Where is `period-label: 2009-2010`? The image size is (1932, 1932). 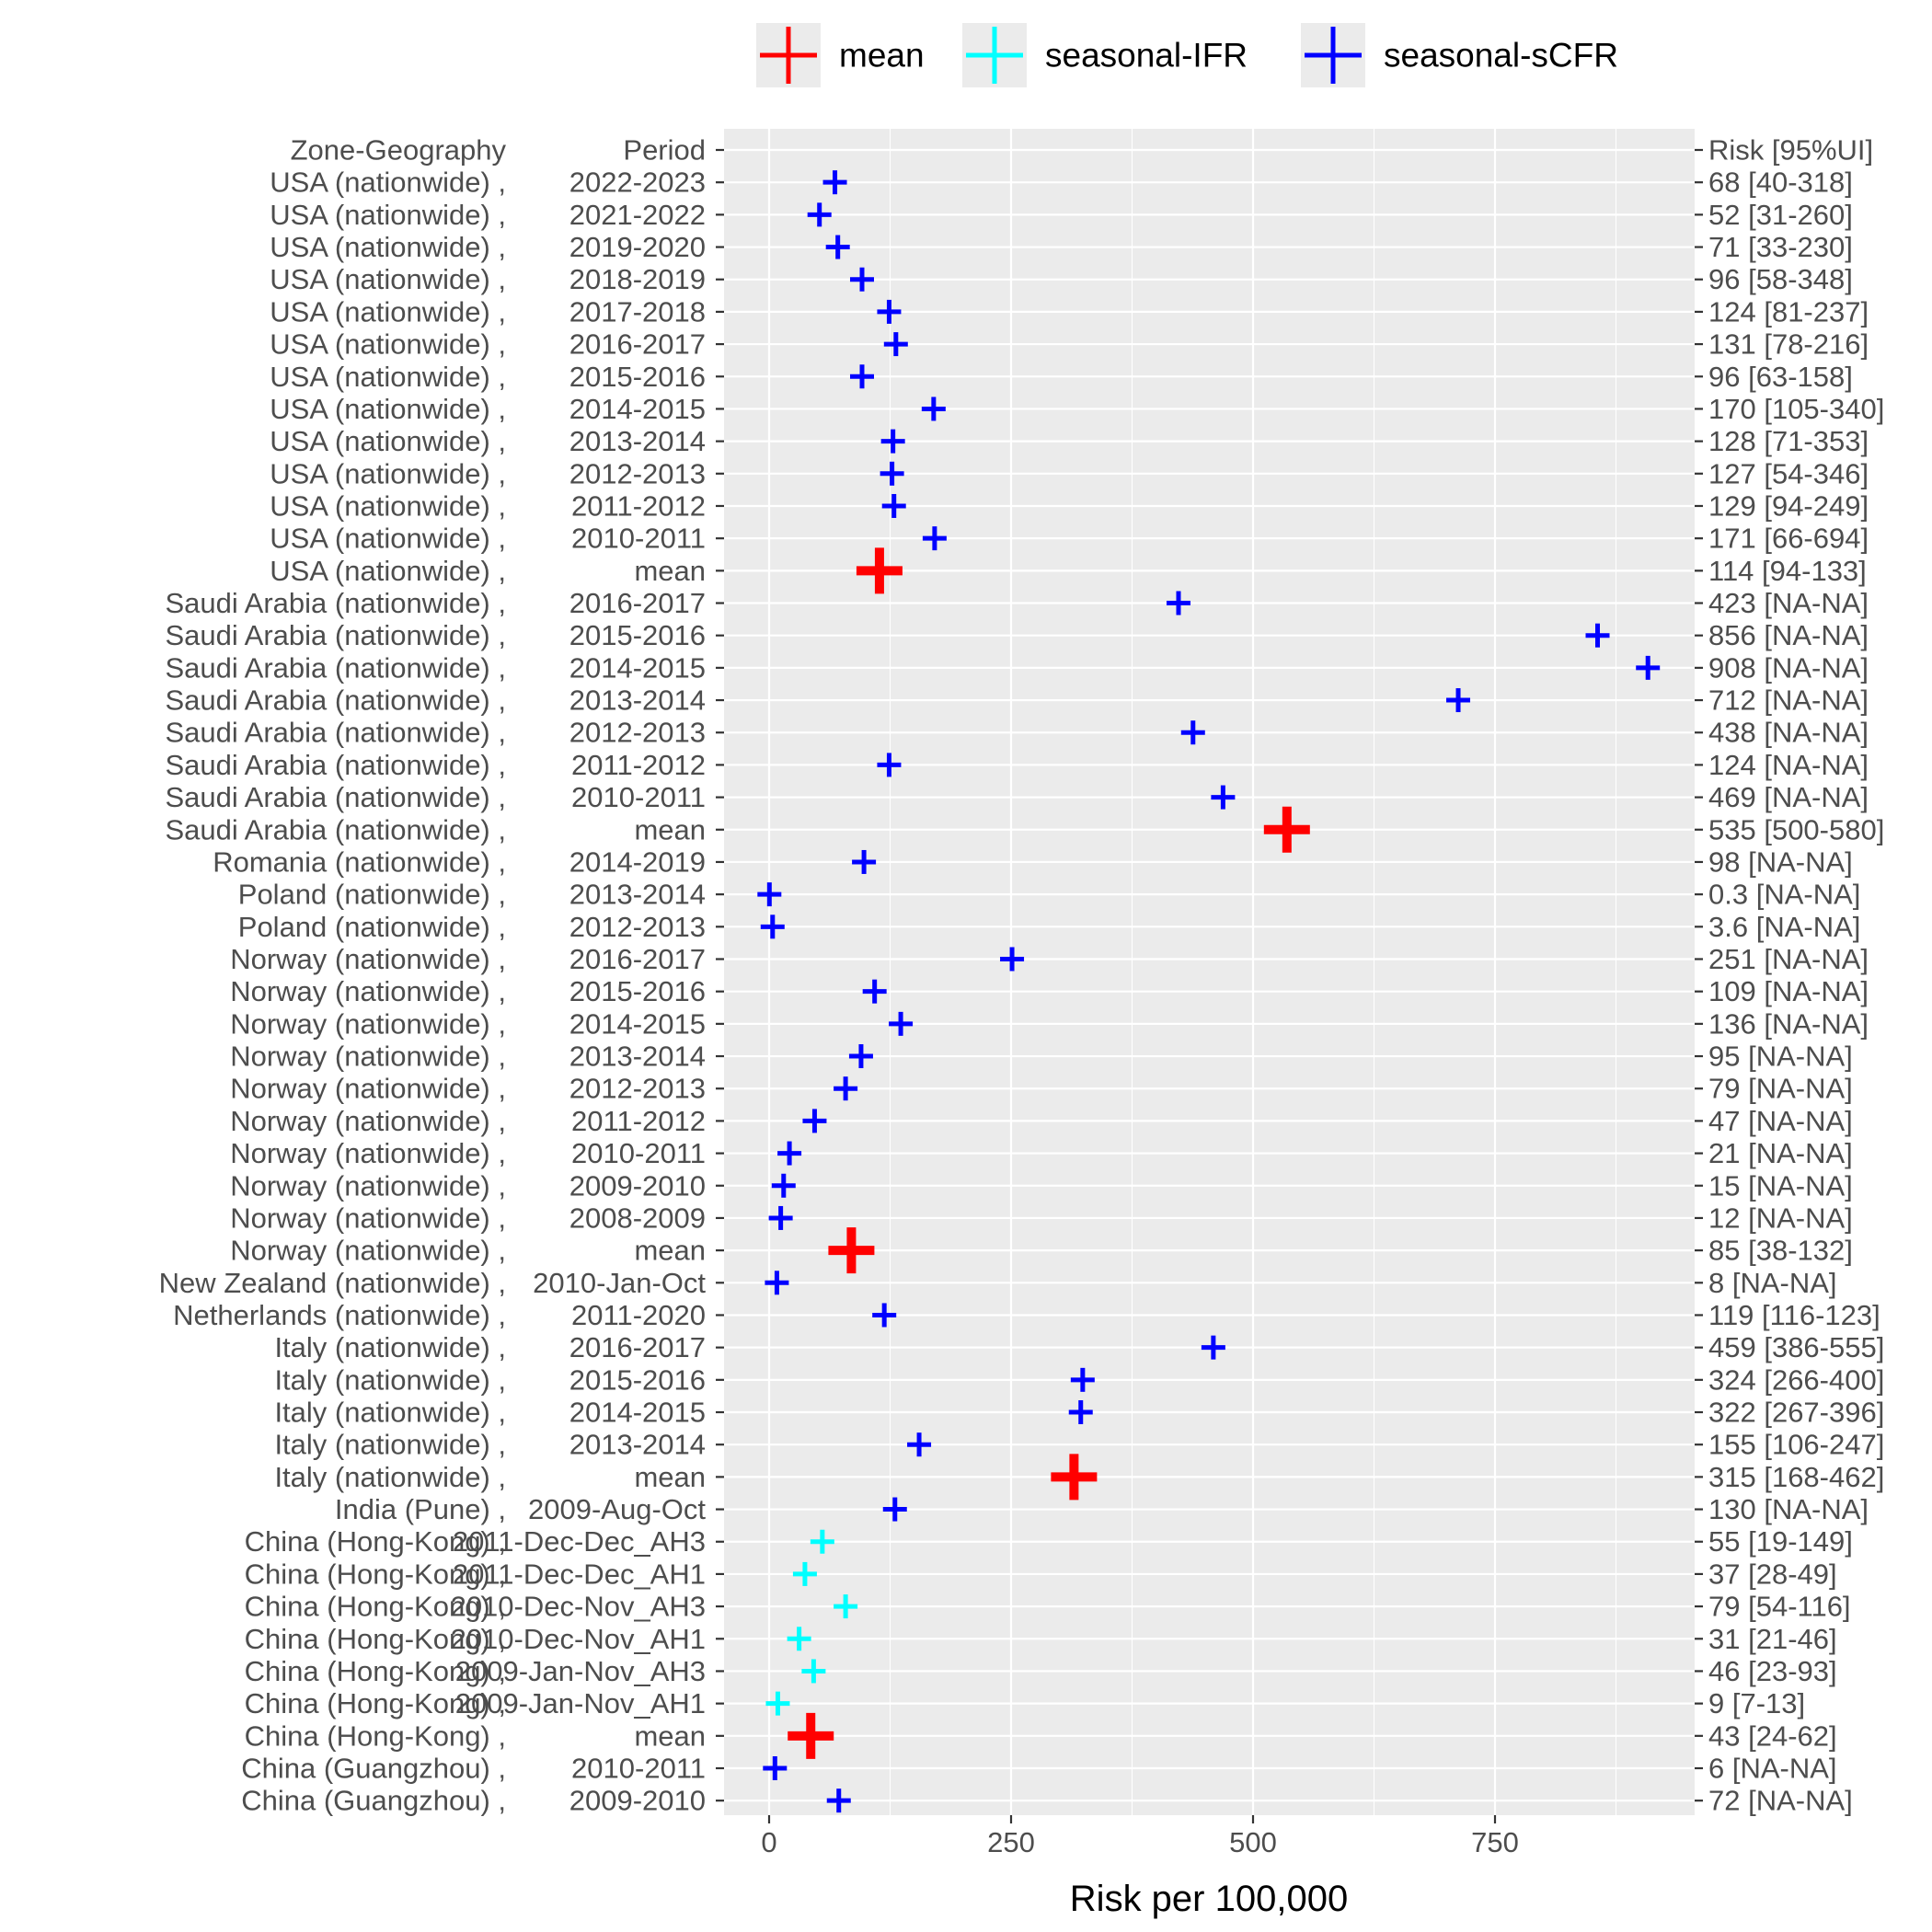
period-label: 2009-2010 is located at coordinates (637, 1185).